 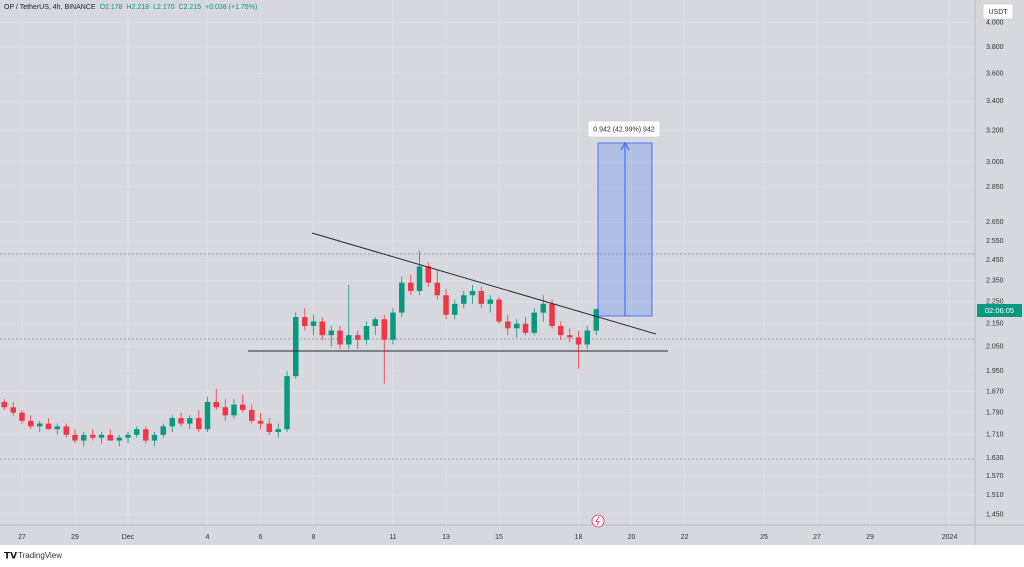 What do you see at coordinates (625, 146) in the screenshot?
I see `measure-arrowhead` at bounding box center [625, 146].